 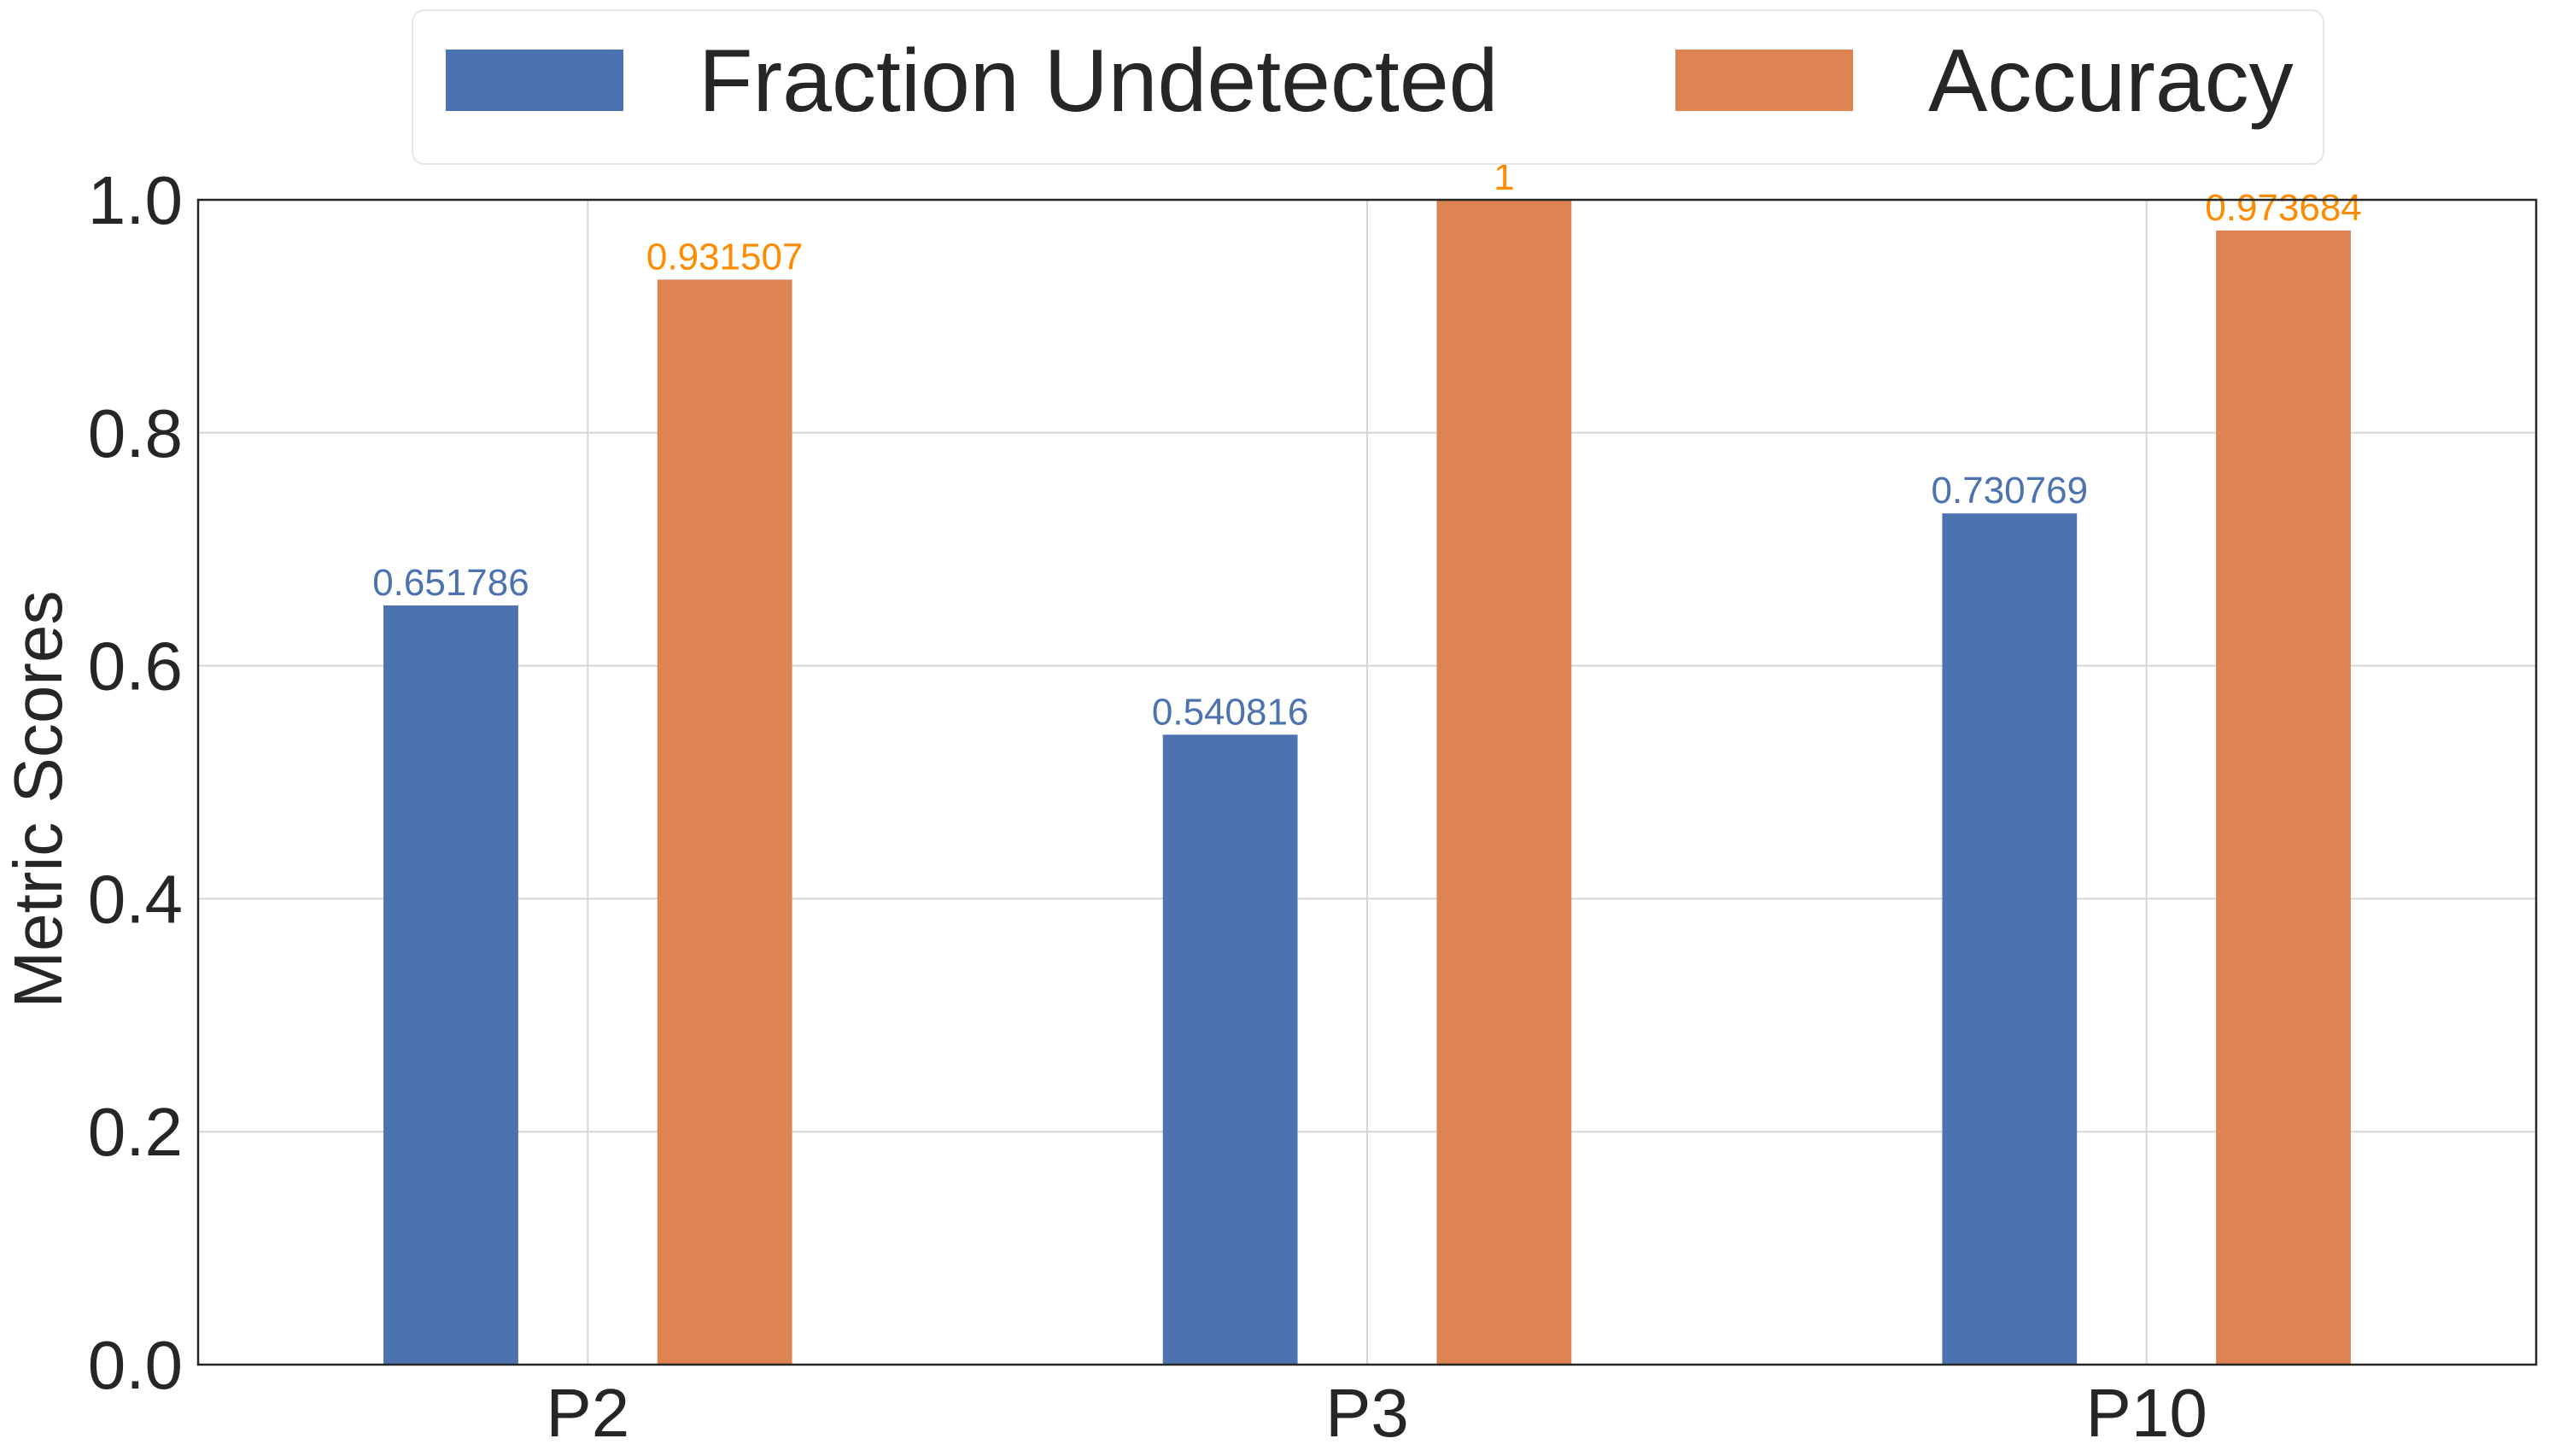 I want to click on y-axis-ticks: 0.0 0.2 0.4 0.6 0.8 1.0, so click(x=135, y=782).